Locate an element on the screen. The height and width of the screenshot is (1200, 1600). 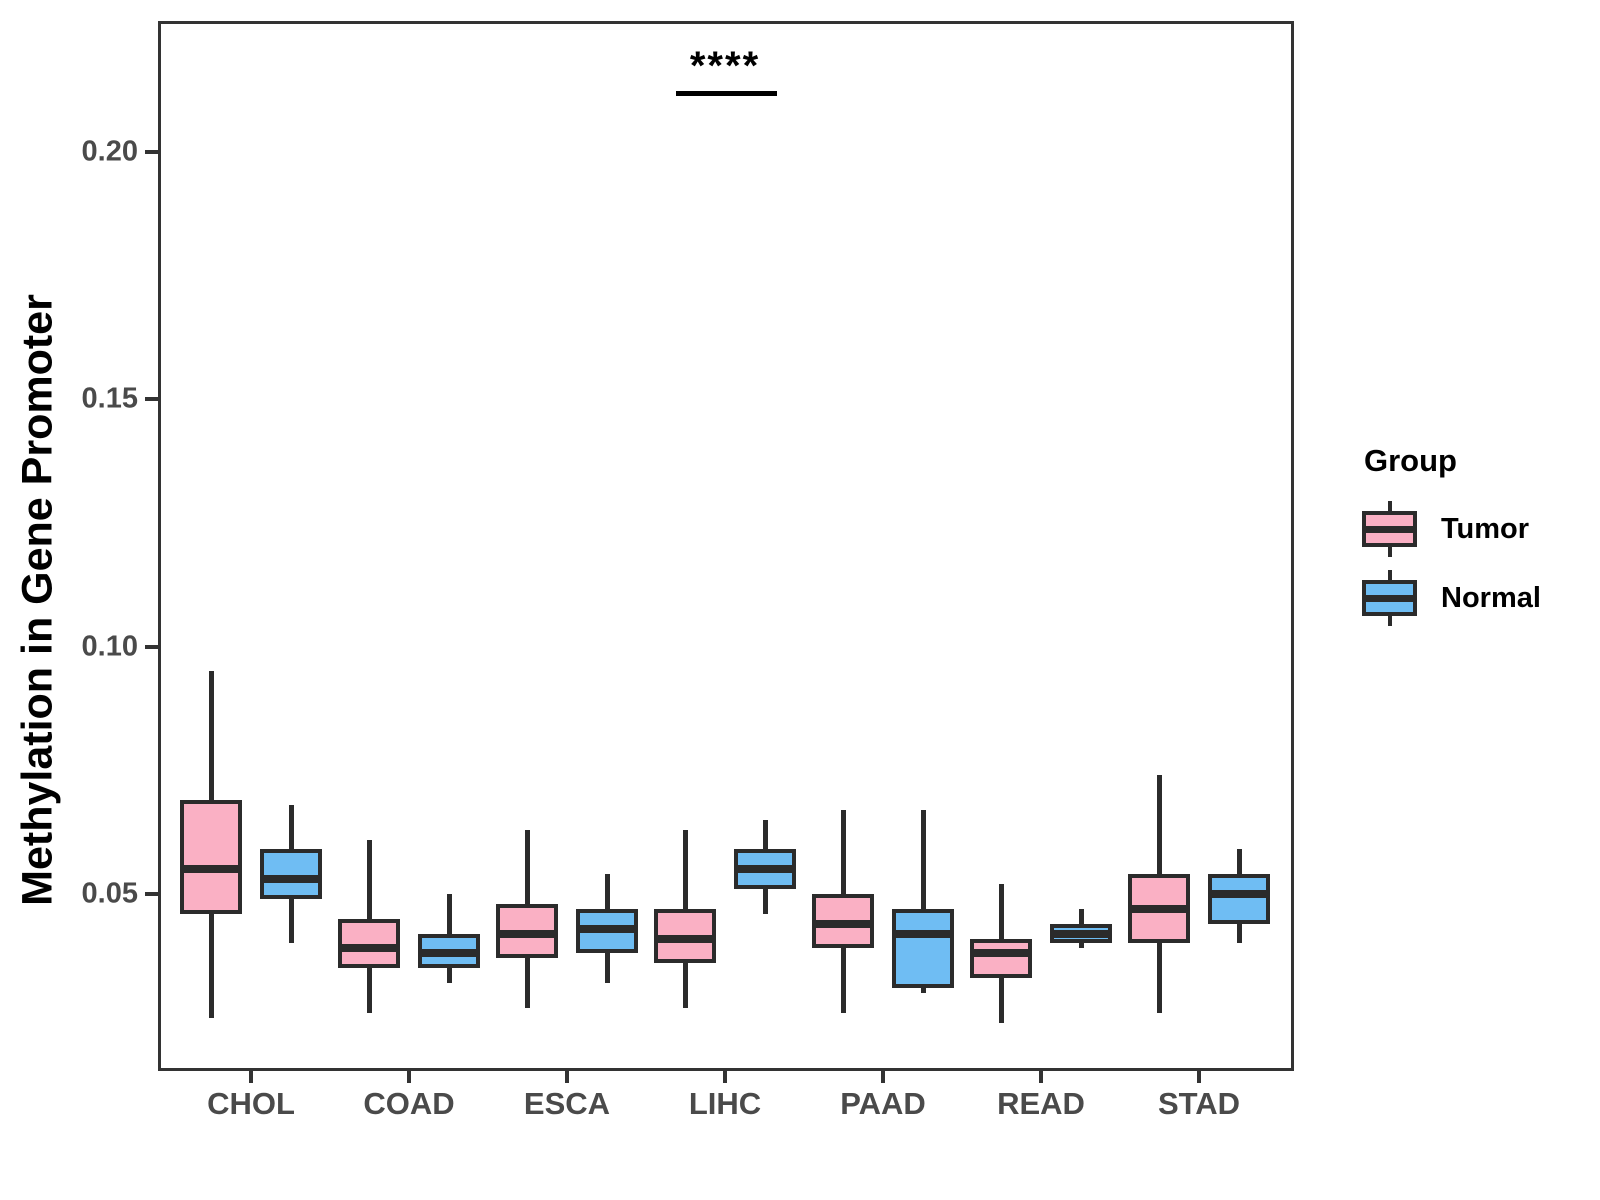
boxplot-whisker-normal-paad is located at coordinates (923, 901).